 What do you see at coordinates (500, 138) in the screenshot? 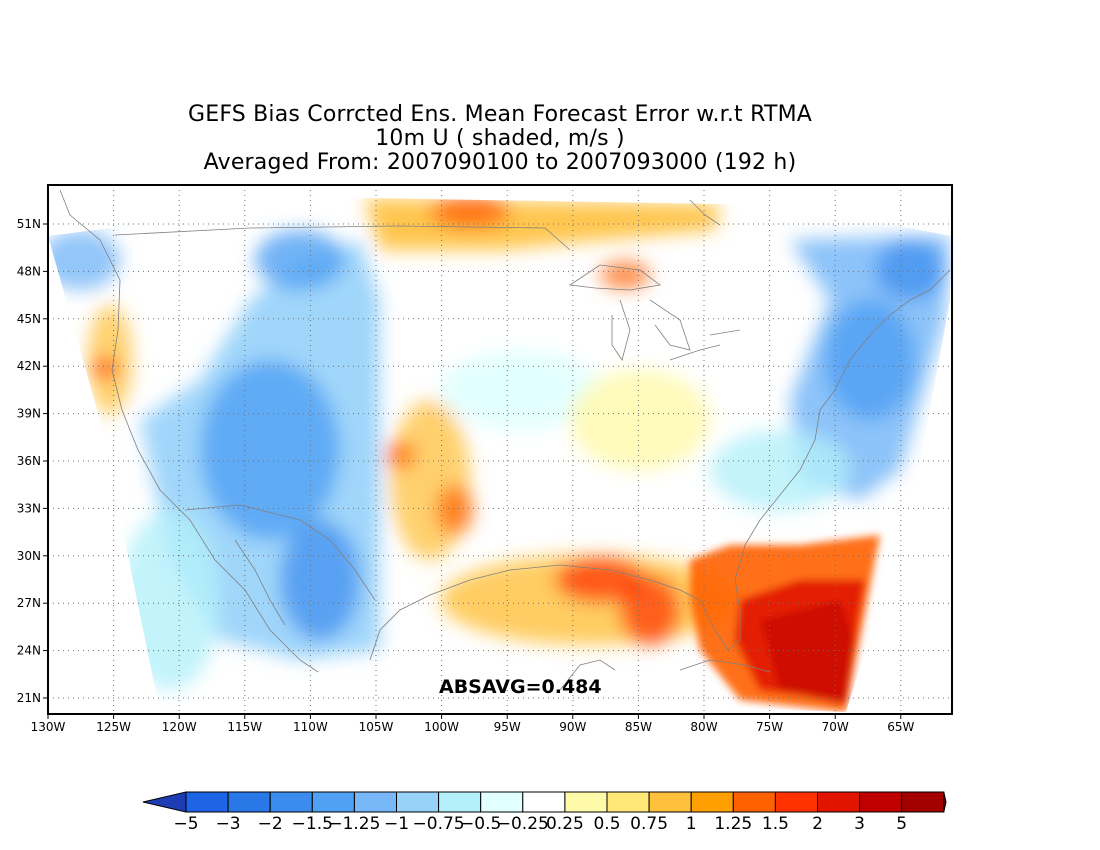
I see `chart-title-line-2: 10m U ( shaded, m/s )` at bounding box center [500, 138].